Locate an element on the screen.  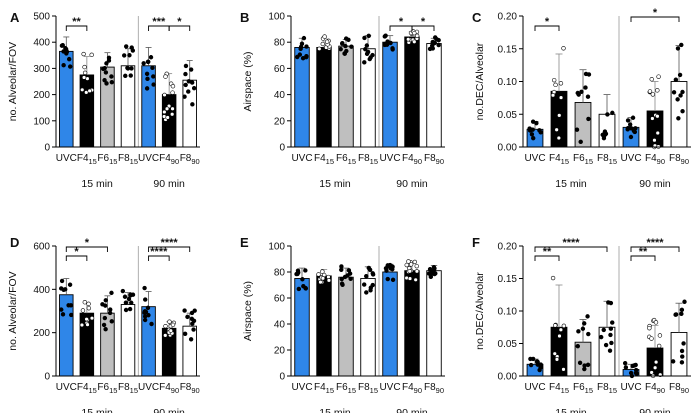
x-tick-label: F815 is located at coordinates (128, 159).